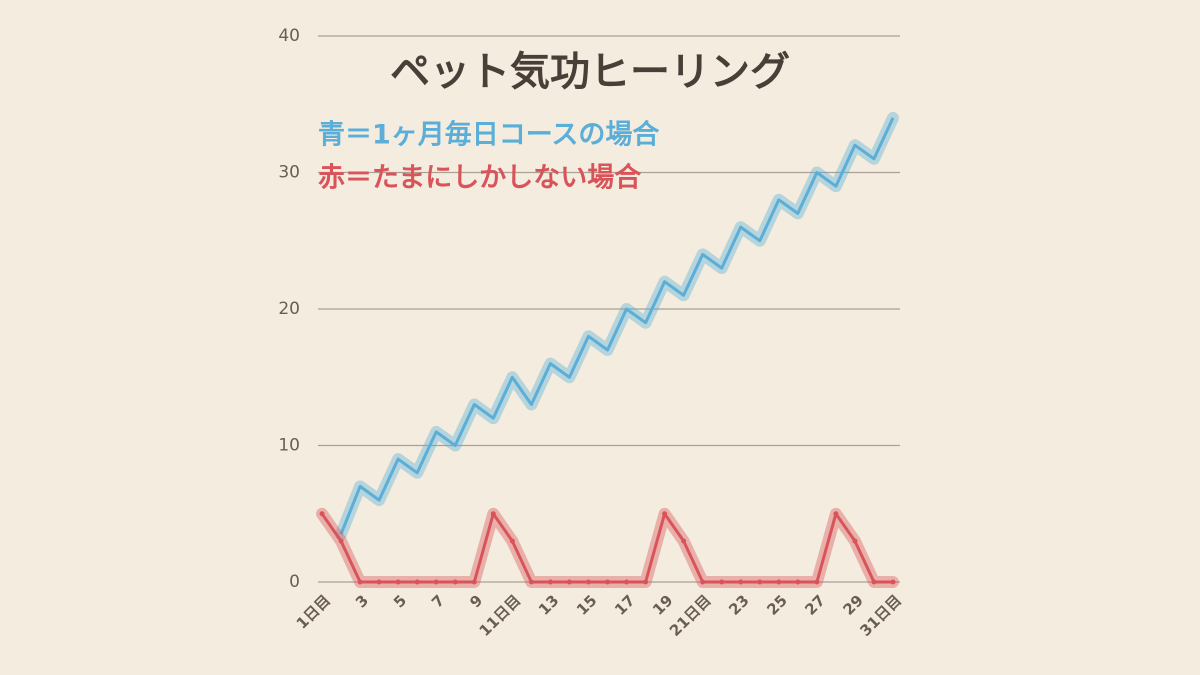  I want to click on chart-title: ペット気功ヒーリング, so click(590, 72).